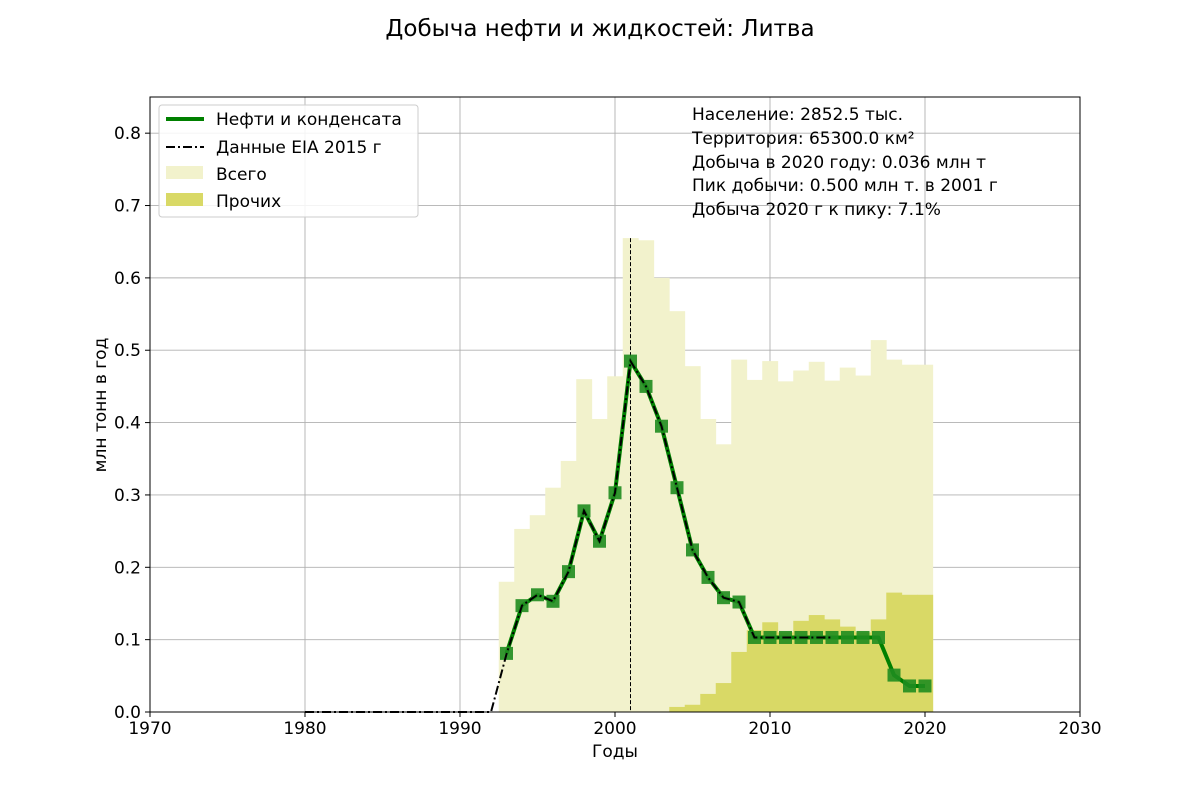 Image resolution: width=1200 pixels, height=800 pixels. What do you see at coordinates (127, 424) in the screenshot?
I see `y-tick-label: 0.4` at bounding box center [127, 424].